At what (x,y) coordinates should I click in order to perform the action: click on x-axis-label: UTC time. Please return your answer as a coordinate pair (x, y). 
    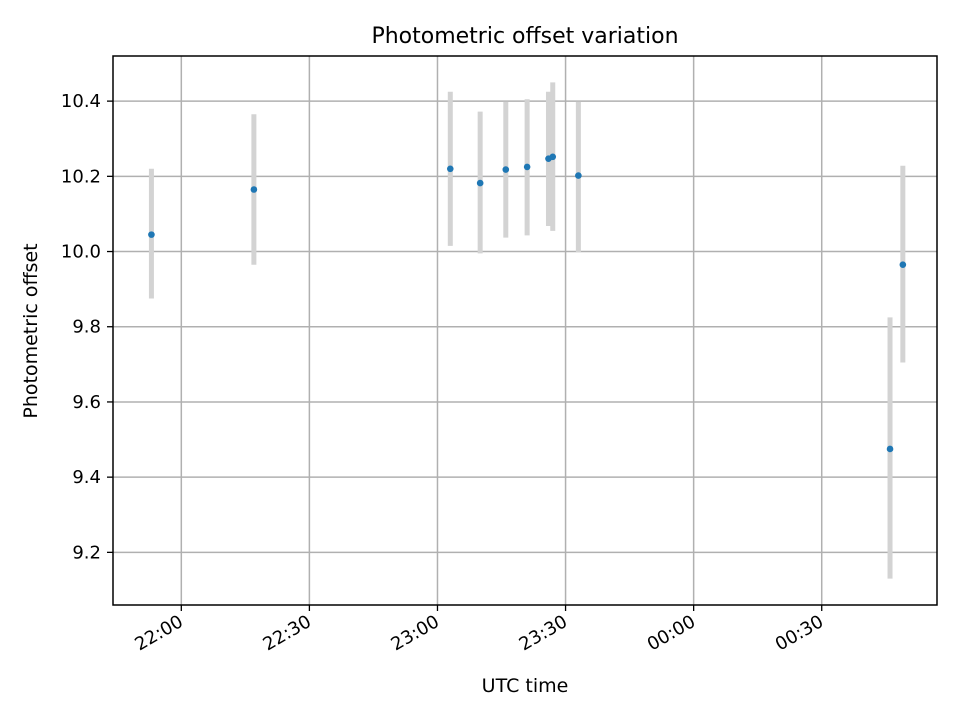
    Looking at the image, I should click on (525, 686).